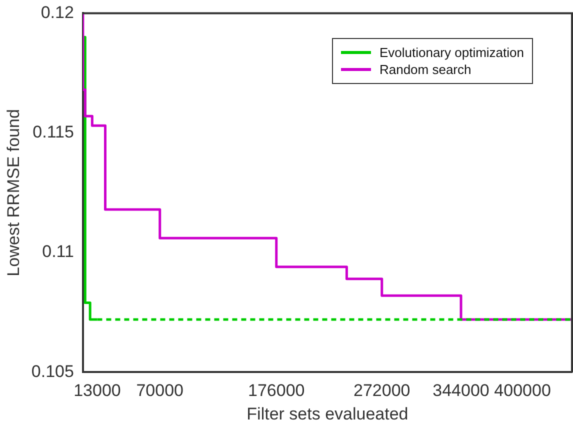  I want to click on x-tick-label: 272000, so click(382, 390).